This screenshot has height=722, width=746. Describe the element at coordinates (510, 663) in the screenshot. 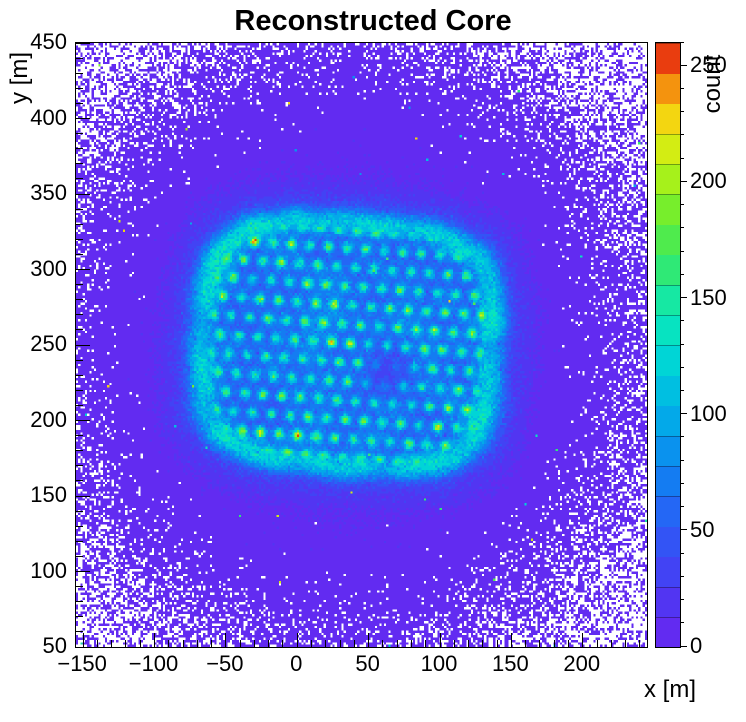

I see `x-tick-label: 150` at that location.